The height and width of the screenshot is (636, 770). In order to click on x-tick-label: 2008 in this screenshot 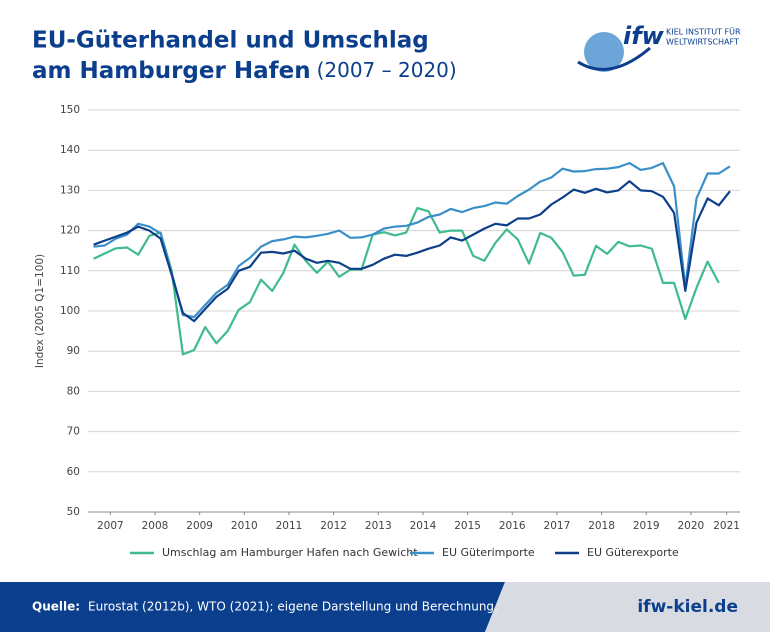, I will do `click(155, 526)`.